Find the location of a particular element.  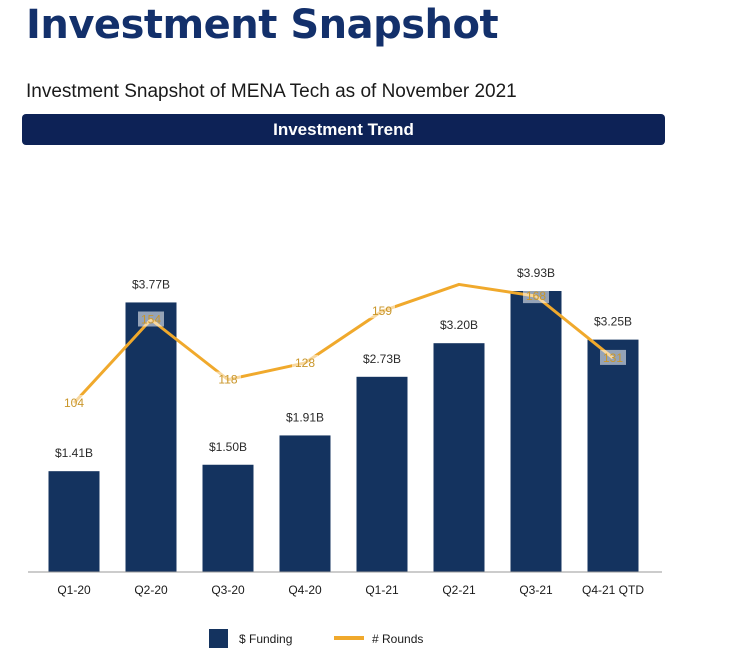

x-tick-label: Q1-21 is located at coordinates (382, 590).